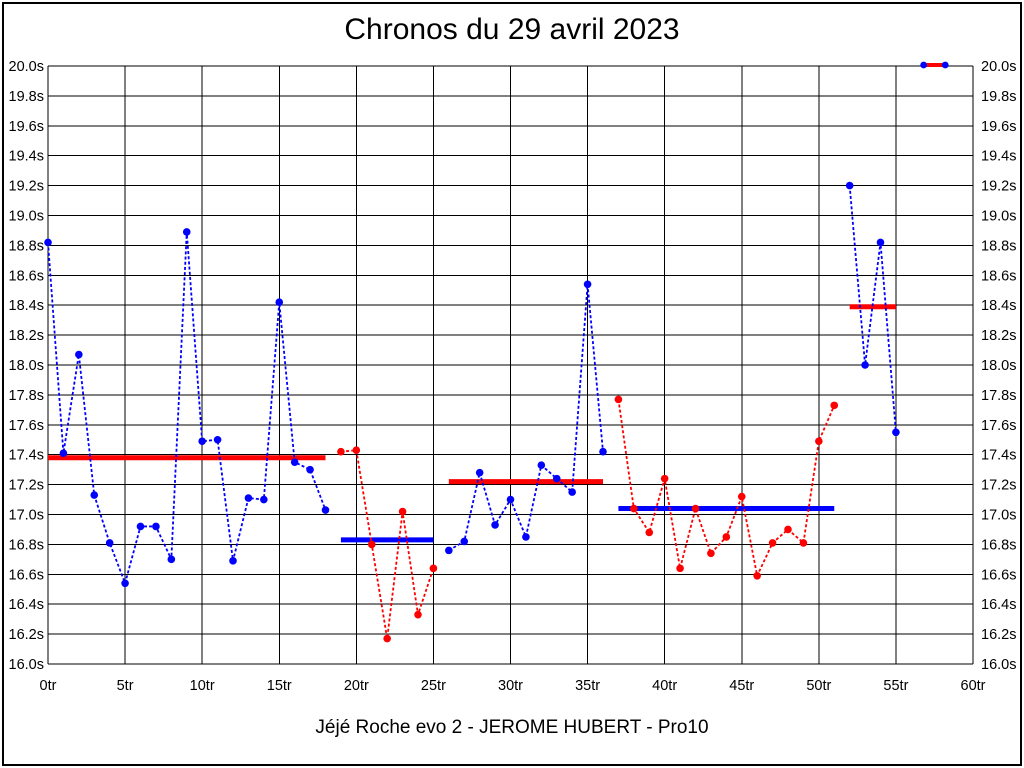 The image size is (1024, 768). What do you see at coordinates (26, 336) in the screenshot?
I see `y-tick-label-left: 18.2s` at bounding box center [26, 336].